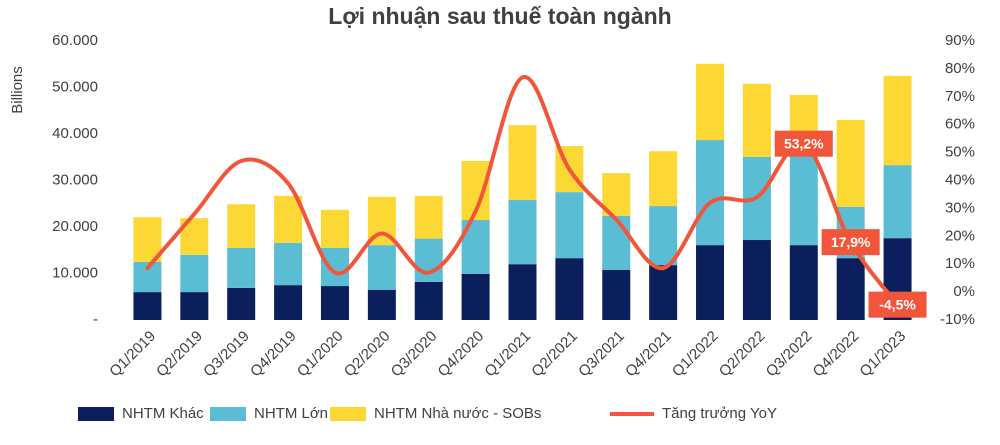  What do you see at coordinates (75, 272) in the screenshot?
I see `y-tick-label: 10.000` at bounding box center [75, 272].